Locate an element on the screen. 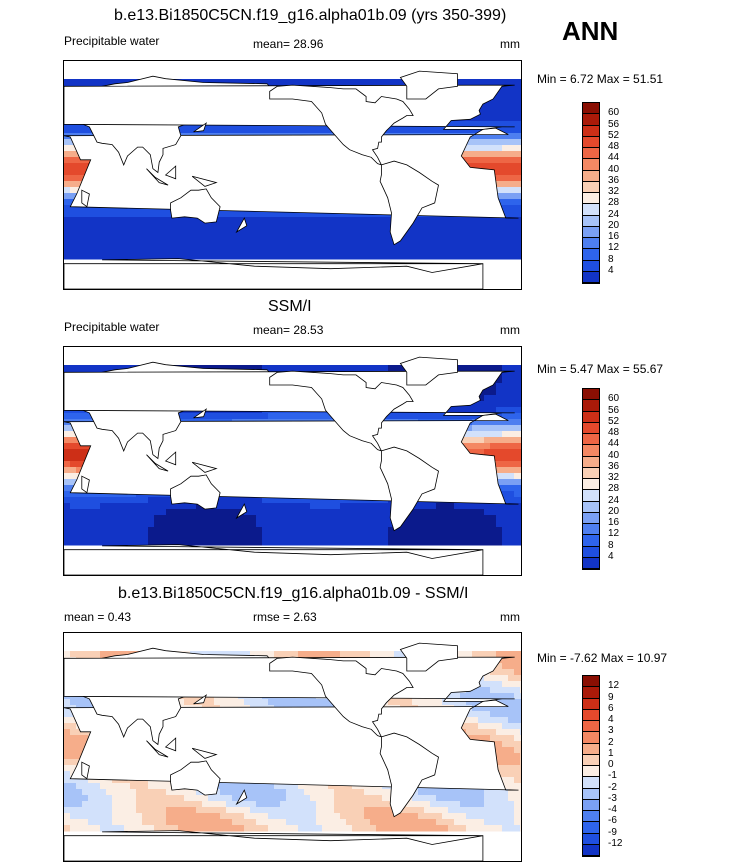 This screenshot has width=733, height=866. panel1-colorbar is located at coordinates (591, 193).